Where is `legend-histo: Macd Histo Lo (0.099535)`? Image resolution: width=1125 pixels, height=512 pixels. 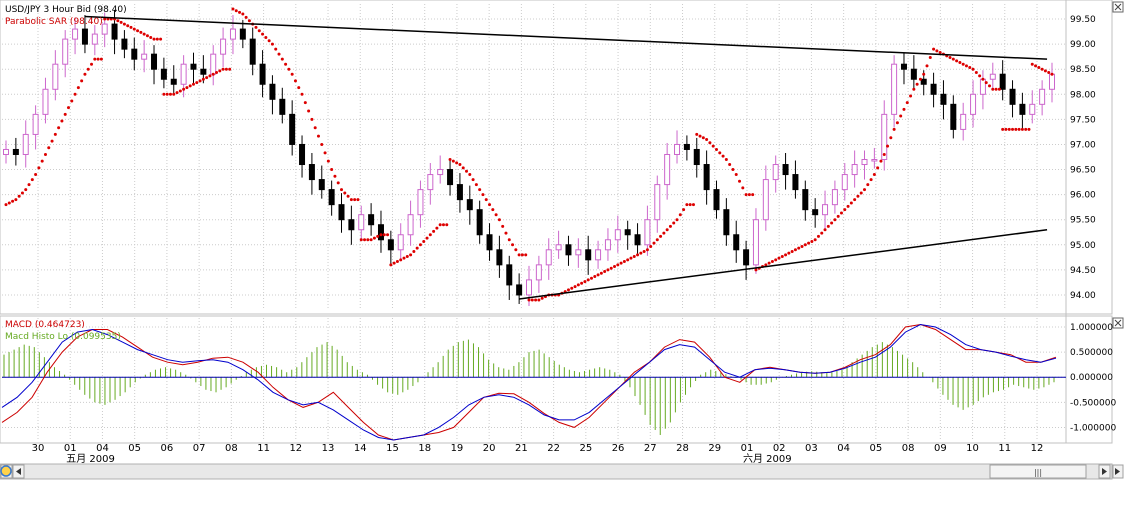 legend-histo: Macd Histo Lo (0.099535) is located at coordinates (63, 337).